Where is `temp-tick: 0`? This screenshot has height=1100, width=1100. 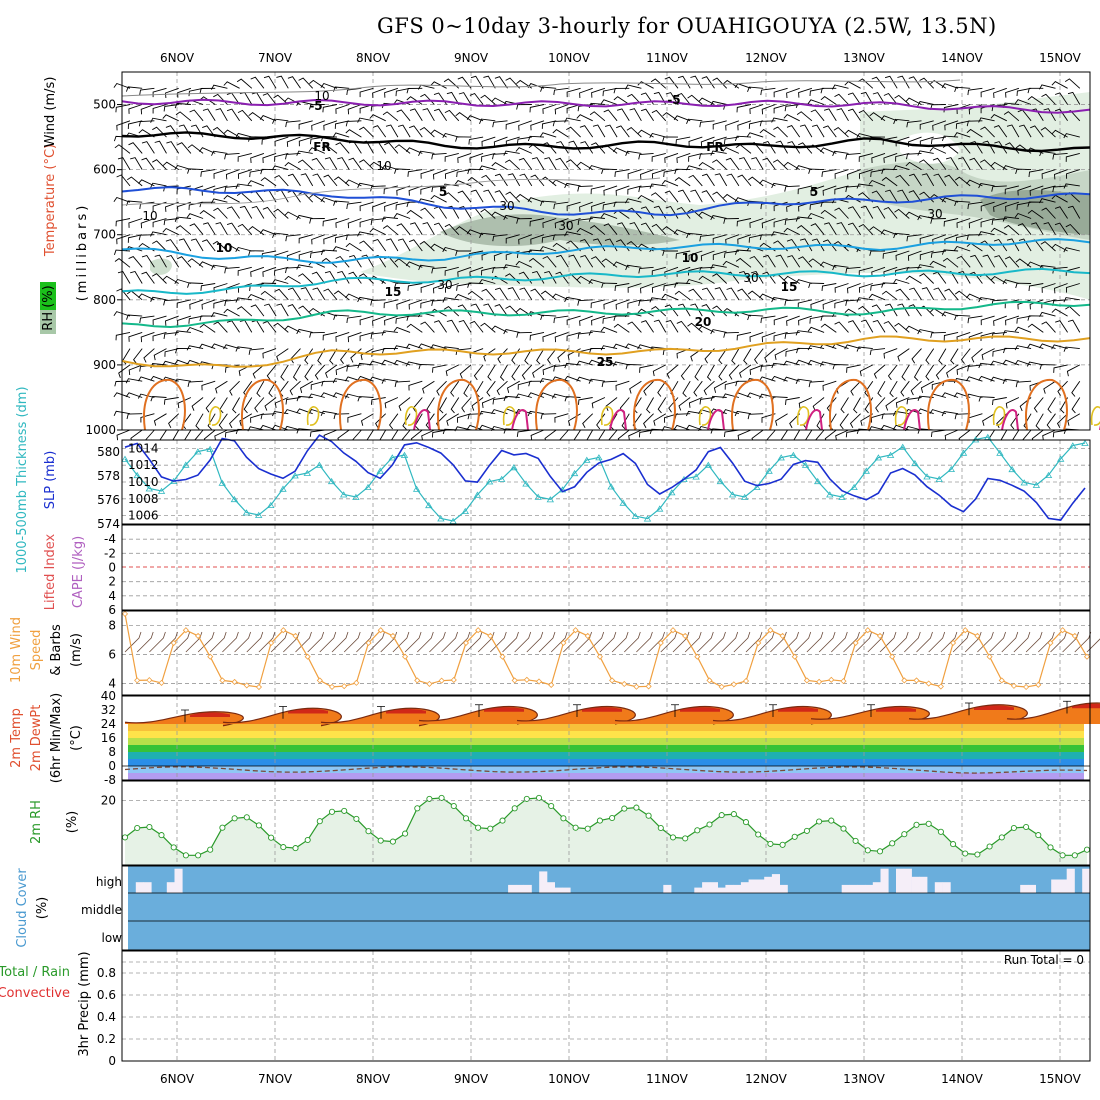 temp-tick: 0 is located at coordinates (112, 766).